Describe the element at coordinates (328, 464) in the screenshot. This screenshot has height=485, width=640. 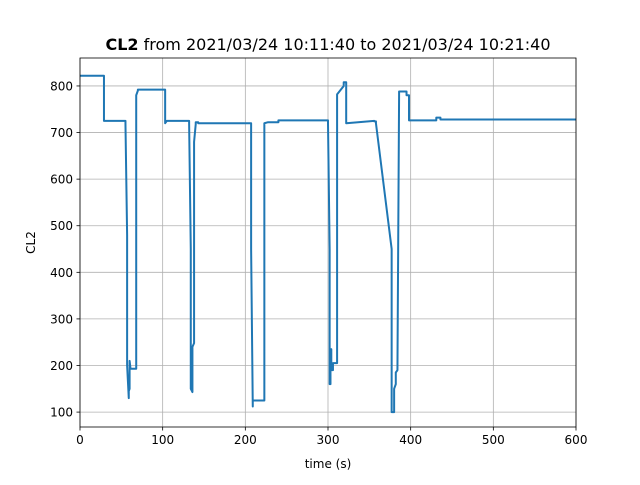
I see `x-axis-label: time (s)` at that location.